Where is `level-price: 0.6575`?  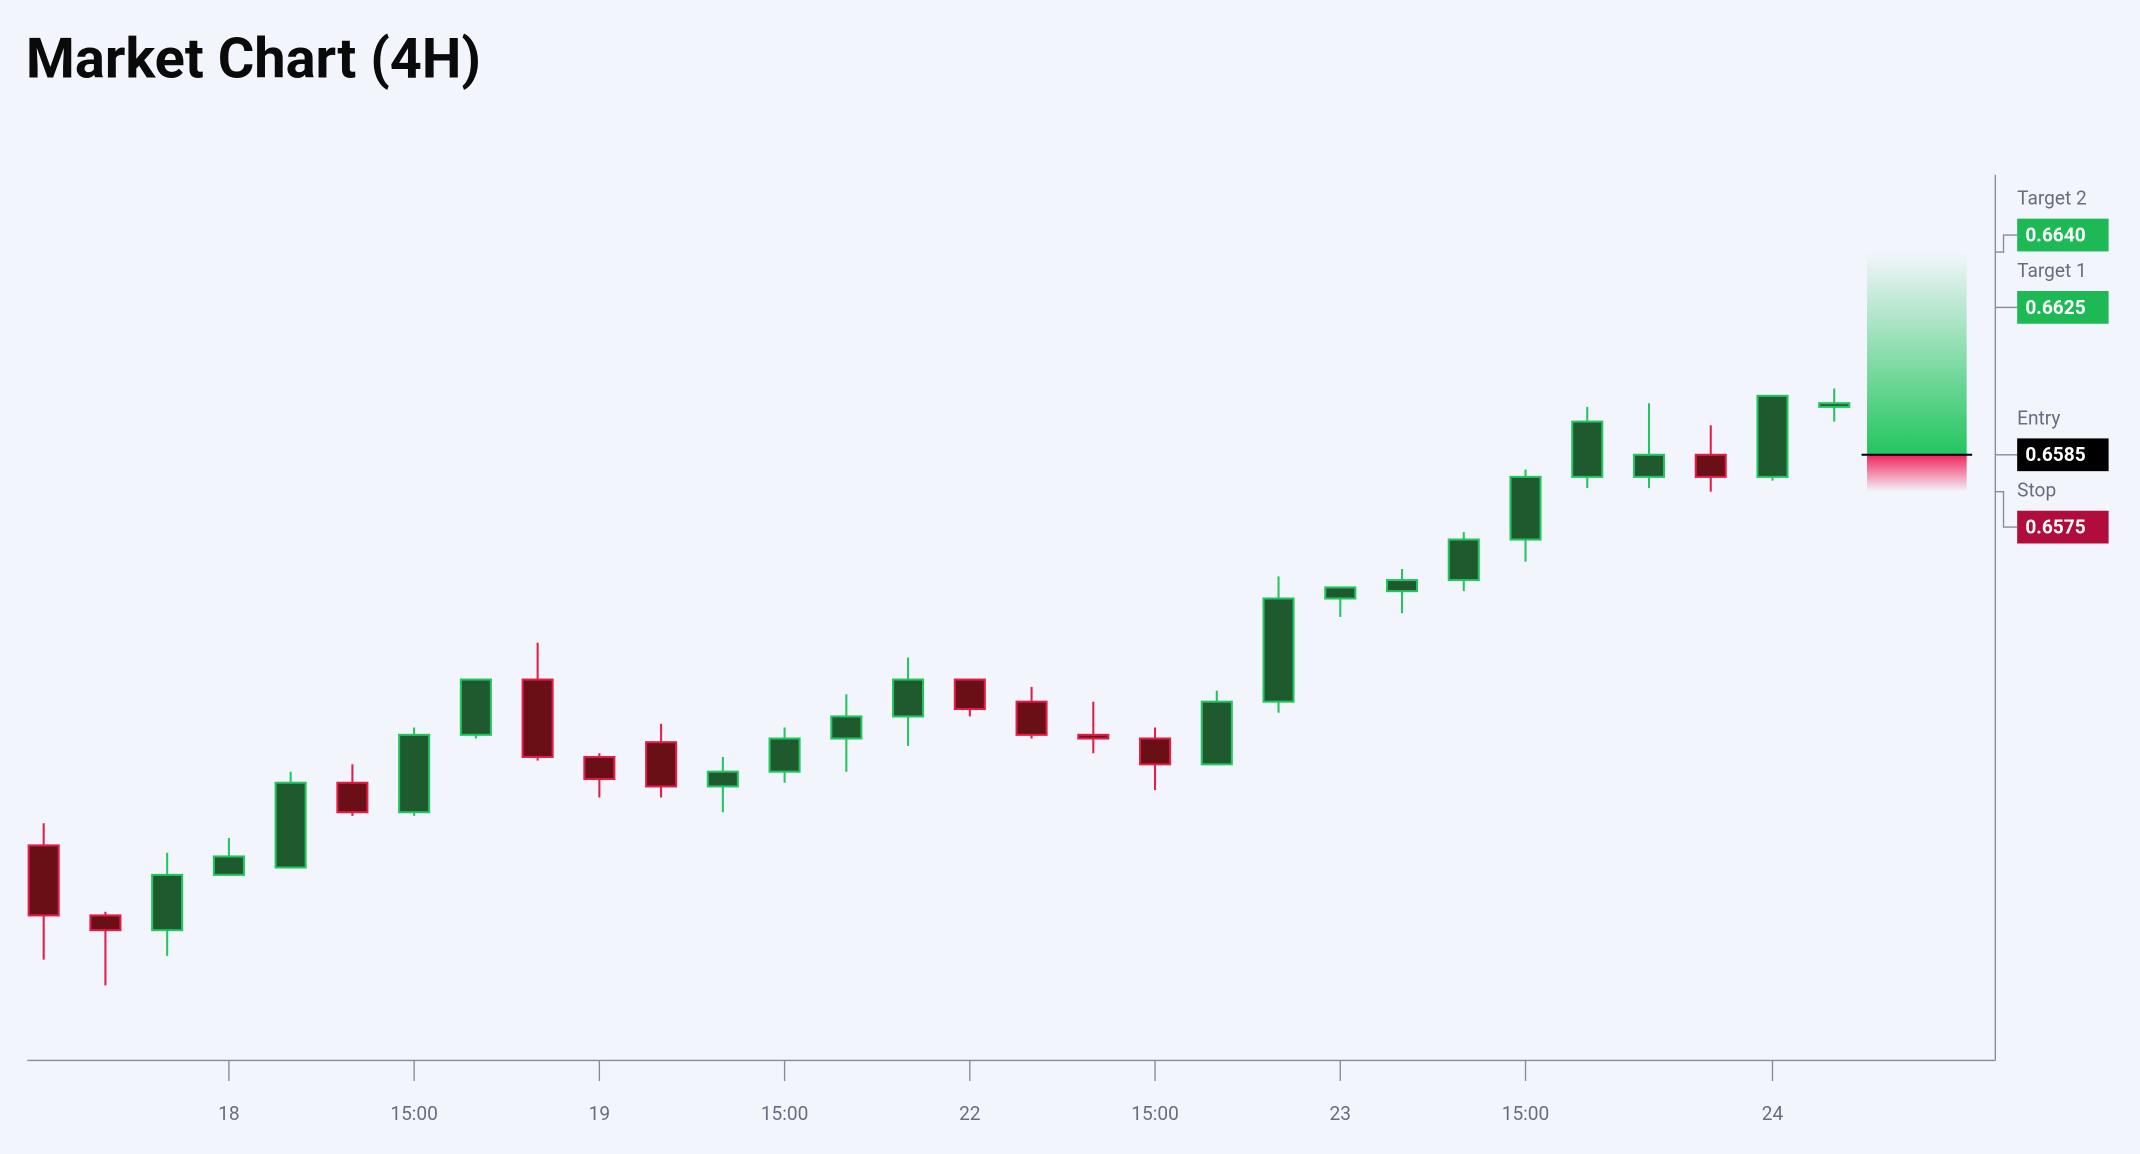 level-price: 0.6575 is located at coordinates (2055, 527).